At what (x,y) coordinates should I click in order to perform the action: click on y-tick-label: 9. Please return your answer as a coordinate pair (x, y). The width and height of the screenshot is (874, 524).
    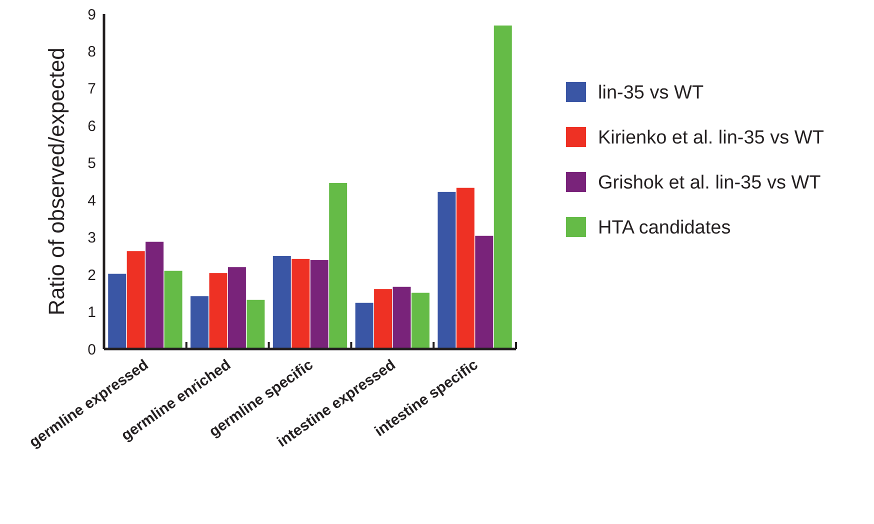
    Looking at the image, I should click on (92, 15).